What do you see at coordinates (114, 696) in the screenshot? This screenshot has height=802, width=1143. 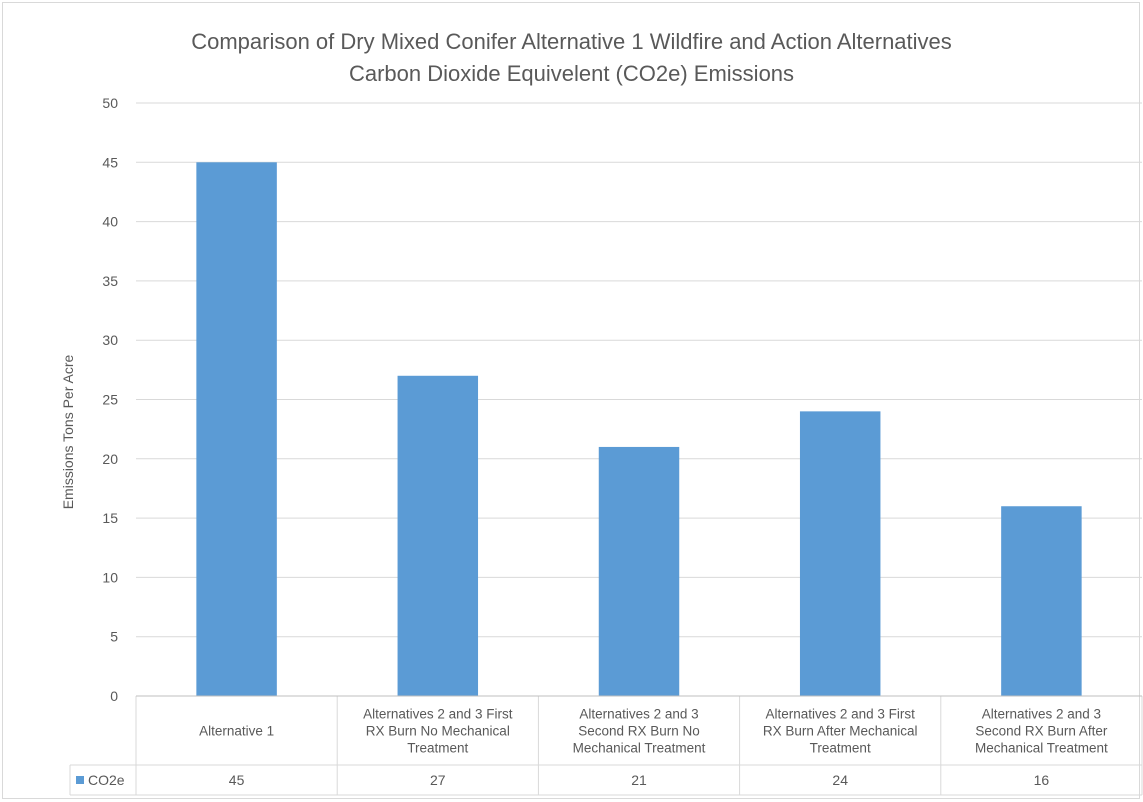 I see `y-tick-label: 0` at bounding box center [114, 696].